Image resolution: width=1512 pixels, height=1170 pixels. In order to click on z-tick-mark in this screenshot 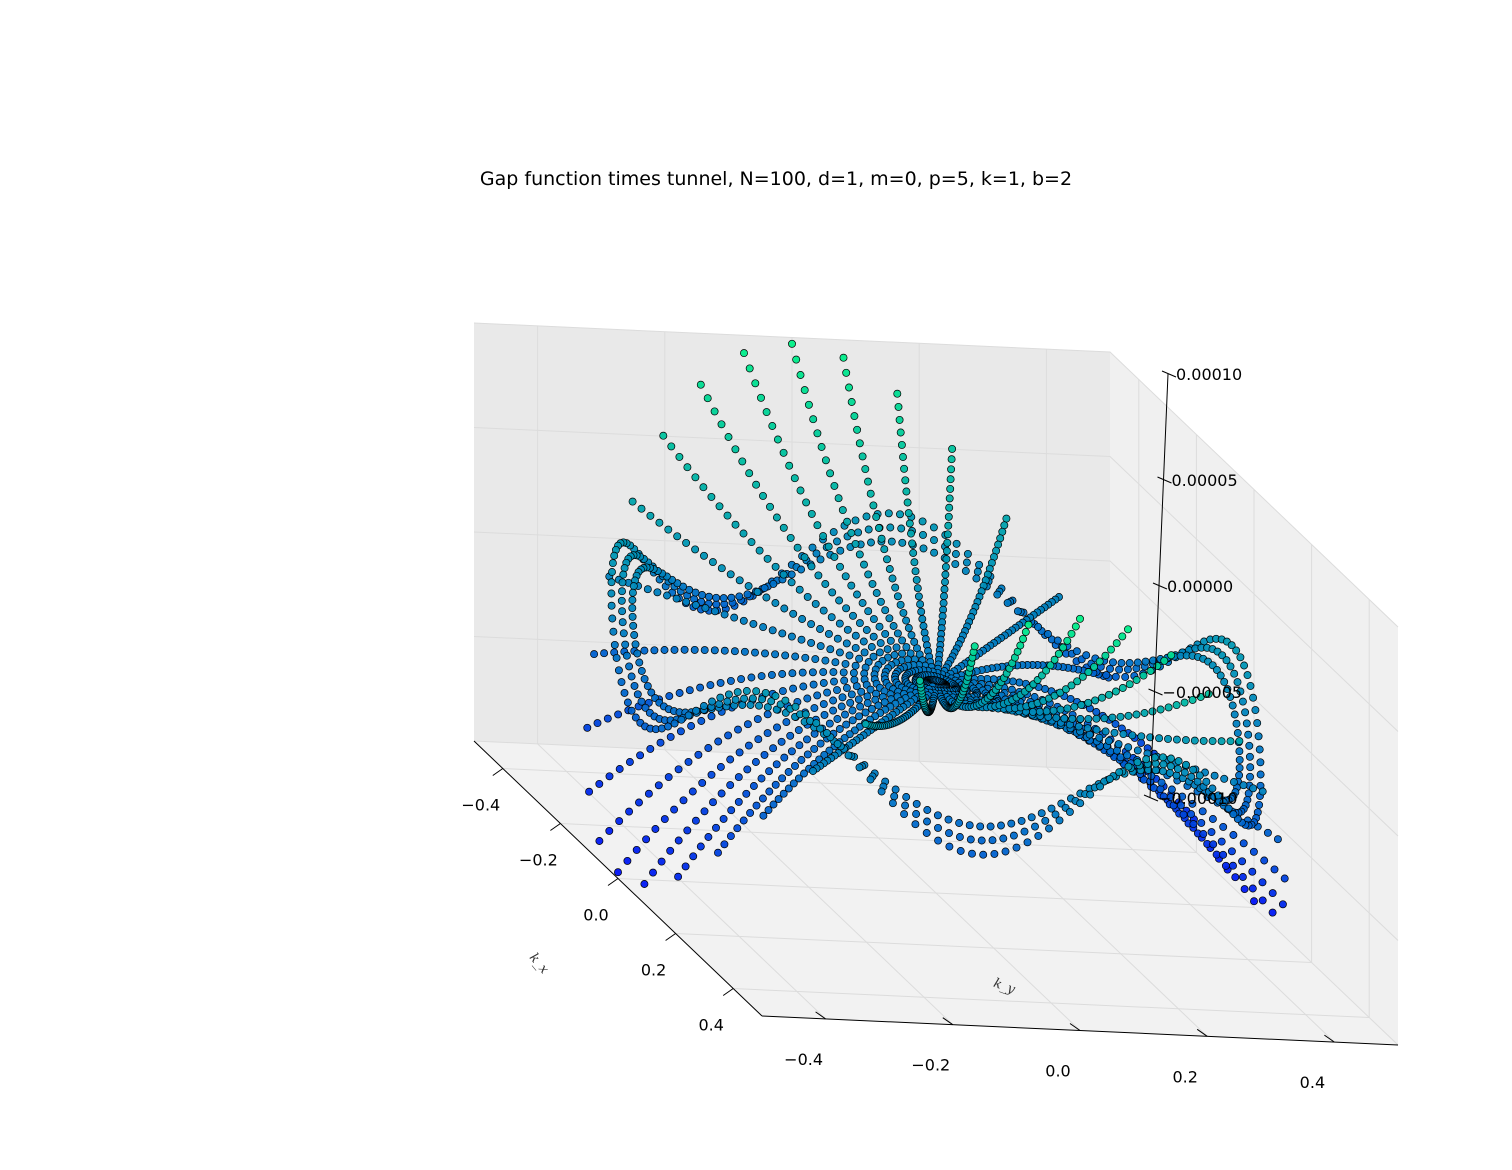, I will do `click(1169, 374)`.